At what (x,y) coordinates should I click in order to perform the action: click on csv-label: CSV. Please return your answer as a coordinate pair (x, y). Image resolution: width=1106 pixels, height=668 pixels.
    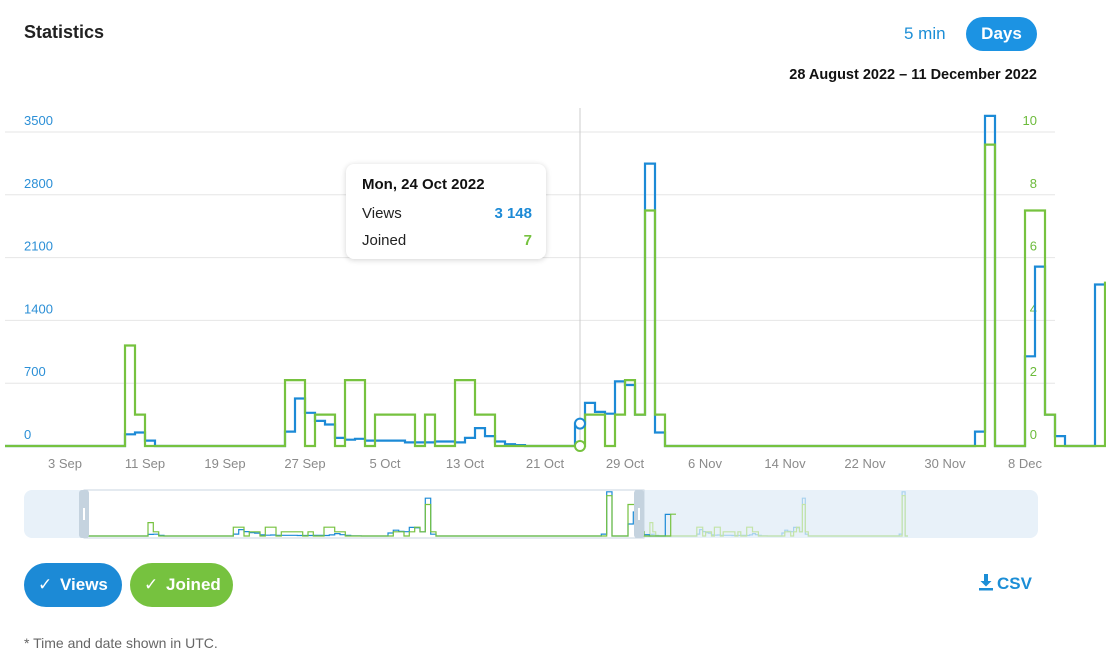
    Looking at the image, I should click on (1014, 583).